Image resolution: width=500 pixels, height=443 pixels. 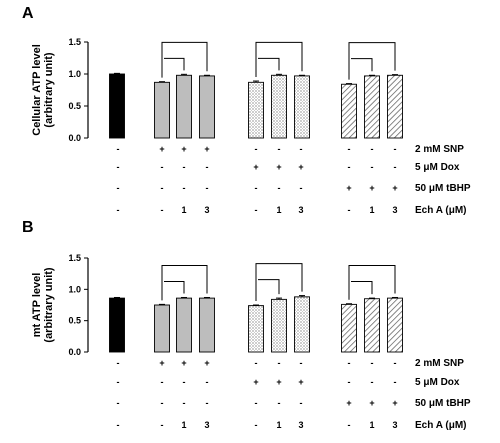 I want to click on condition-label: 50 μM tBHP, so click(x=443, y=403).